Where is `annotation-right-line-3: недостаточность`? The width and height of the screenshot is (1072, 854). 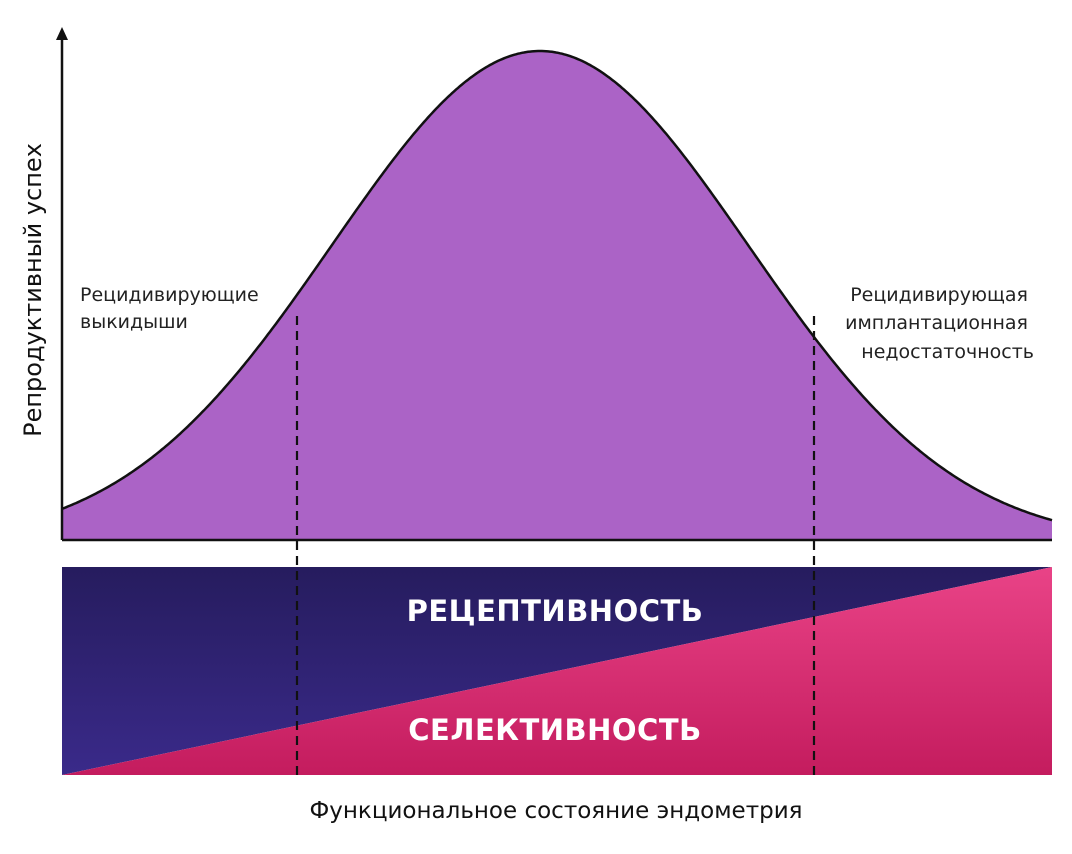
annotation-right-line-3: недостаточность is located at coordinates (947, 352).